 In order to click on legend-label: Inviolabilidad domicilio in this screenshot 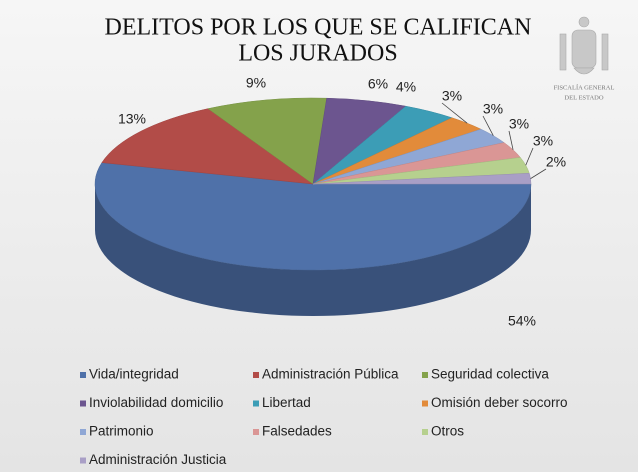, I will do `click(156, 402)`.